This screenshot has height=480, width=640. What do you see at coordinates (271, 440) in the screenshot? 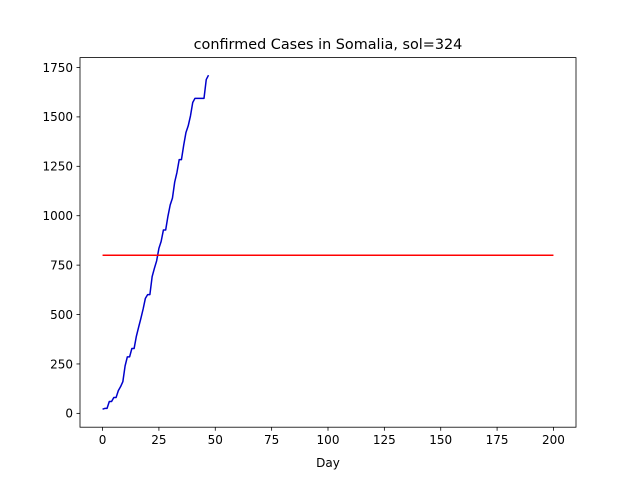
I see `x-tick-label: 75` at bounding box center [271, 440].